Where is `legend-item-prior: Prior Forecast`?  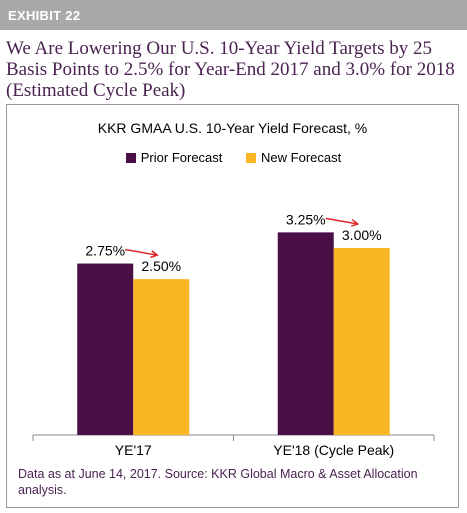
legend-item-prior: Prior Forecast is located at coordinates (174, 157).